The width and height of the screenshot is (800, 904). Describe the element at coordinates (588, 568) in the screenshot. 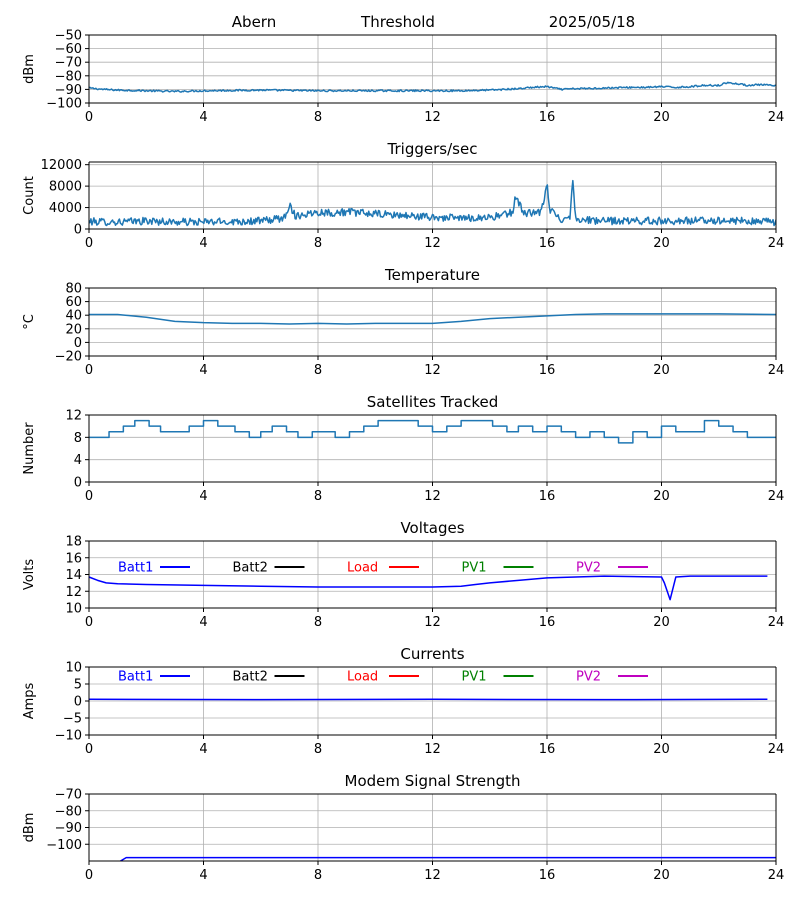

I see `legend-label: PV2` at that location.